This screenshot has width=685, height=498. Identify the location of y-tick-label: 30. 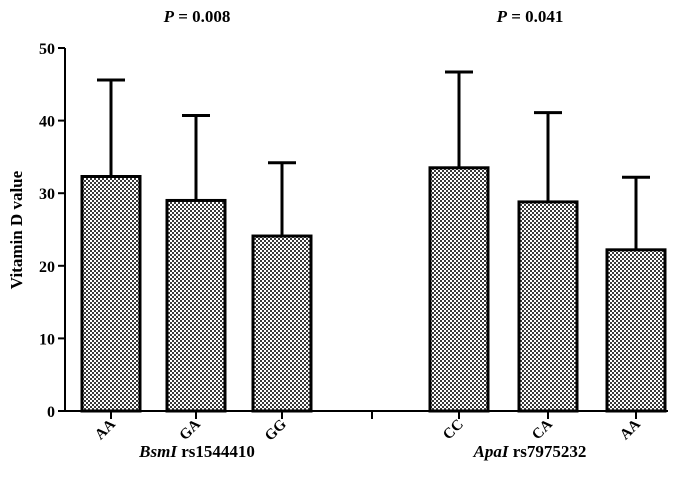
(47, 194).